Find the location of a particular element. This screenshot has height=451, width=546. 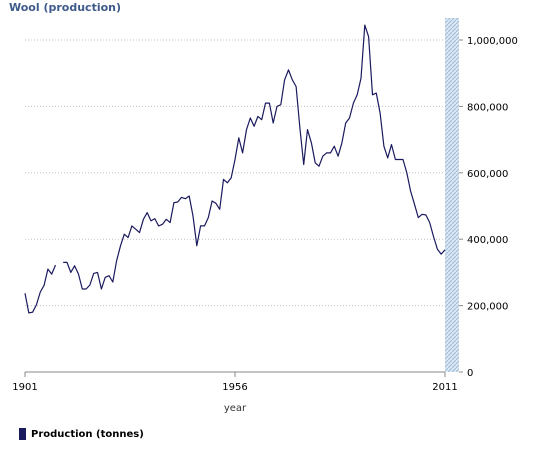

x-axis-title: year is located at coordinates (235, 408).